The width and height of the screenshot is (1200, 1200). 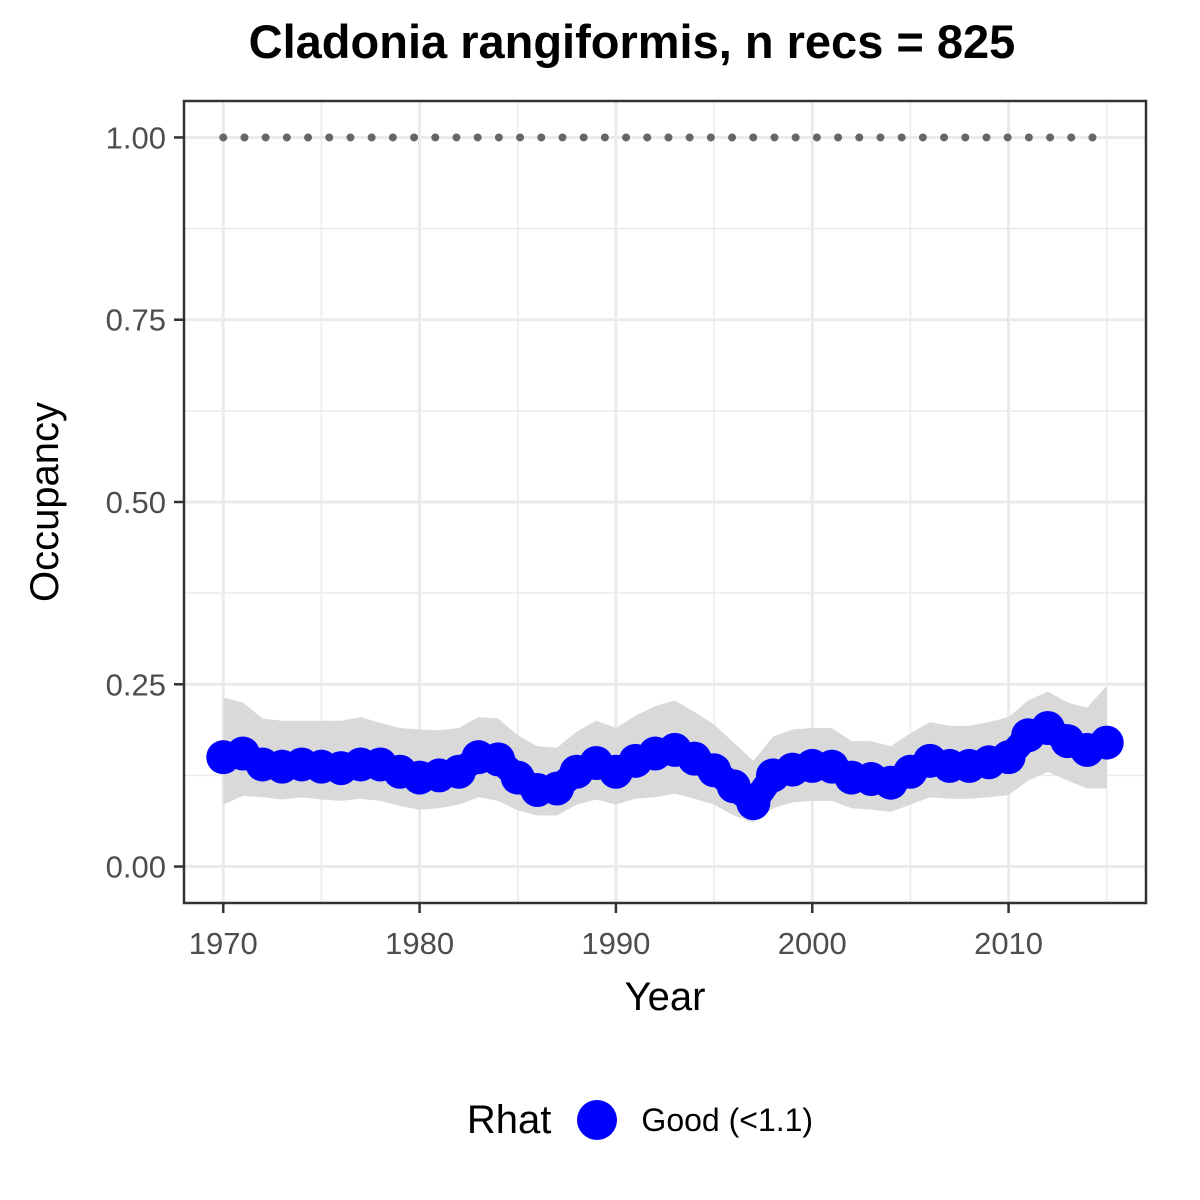 I want to click on y-axis: 0.00 0.25 0.50 0.75 1.00, so click(x=145, y=502).